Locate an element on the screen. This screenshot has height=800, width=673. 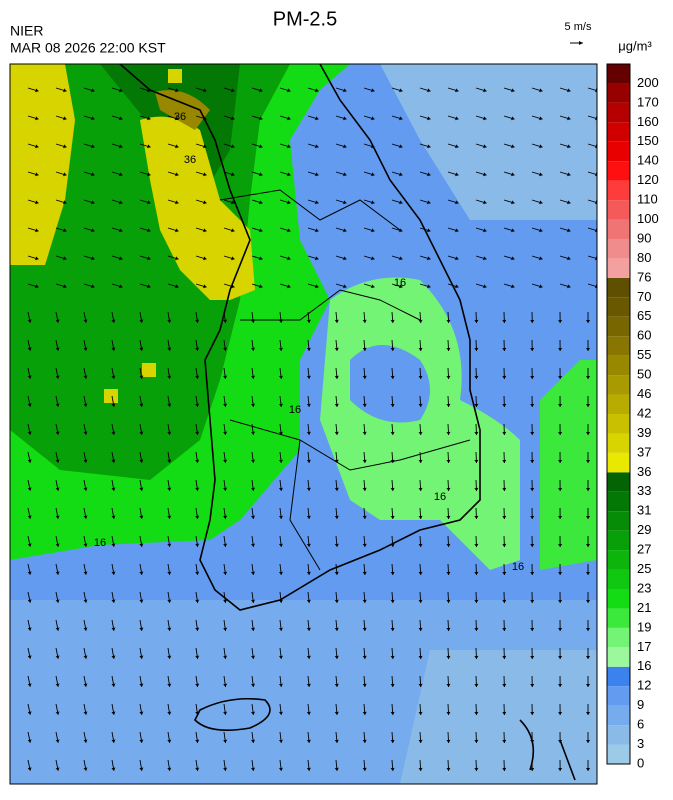
colorbar-label: 23 is located at coordinates (644, 587).